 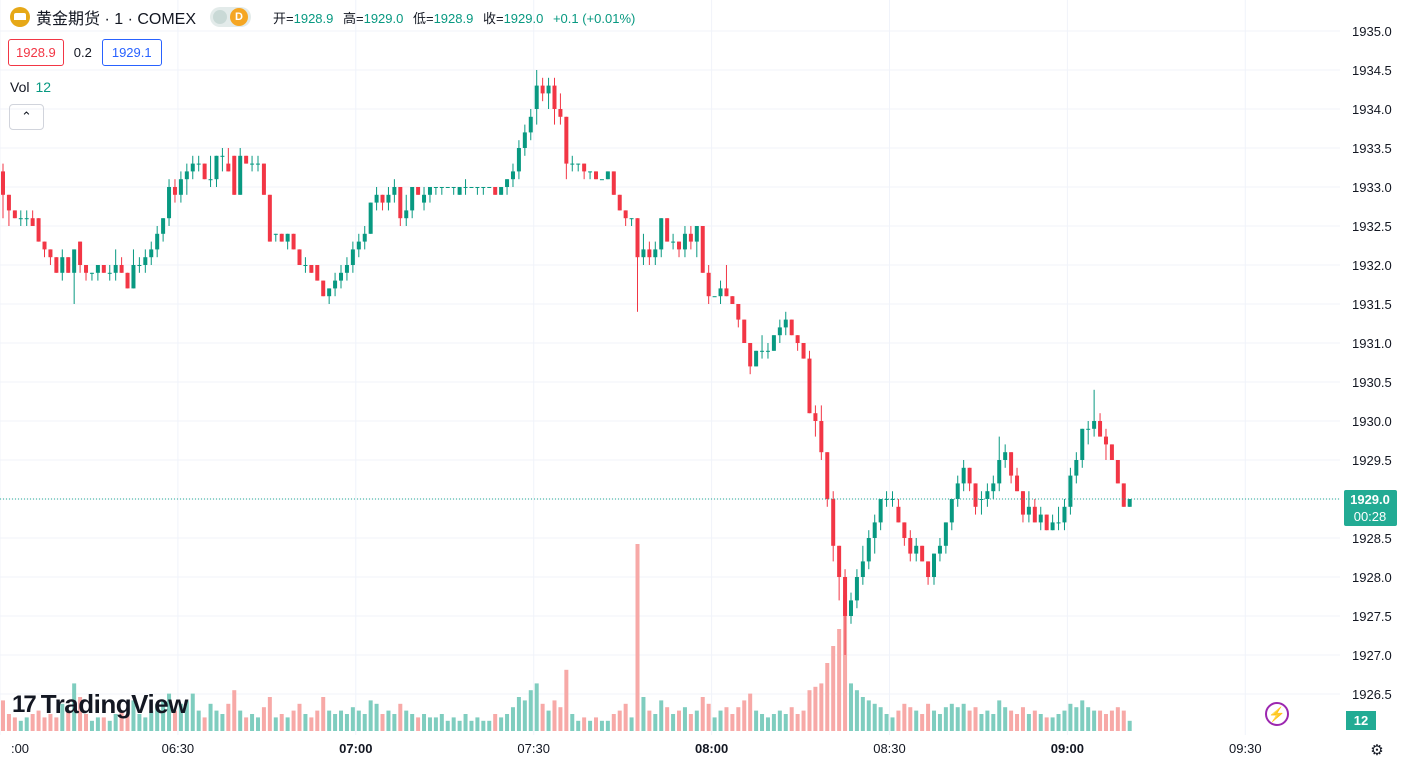 I want to click on buy-button: 1929.1, so click(x=131, y=52).